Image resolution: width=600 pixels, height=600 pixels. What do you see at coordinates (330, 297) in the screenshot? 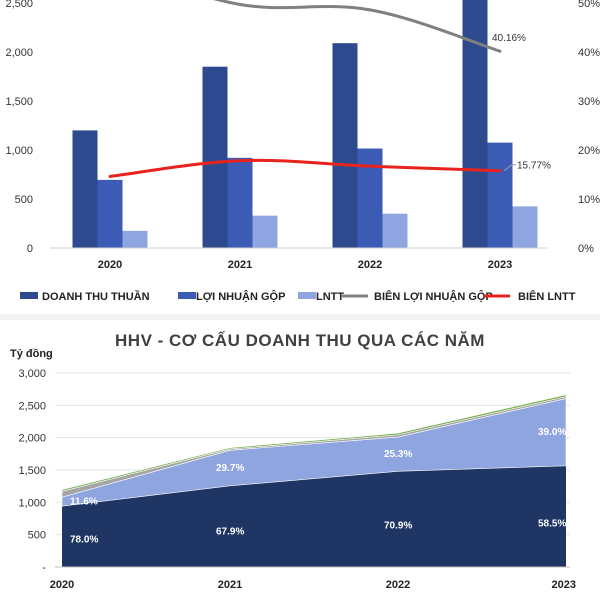
I see `legend-label-2: LNTT` at bounding box center [330, 297].